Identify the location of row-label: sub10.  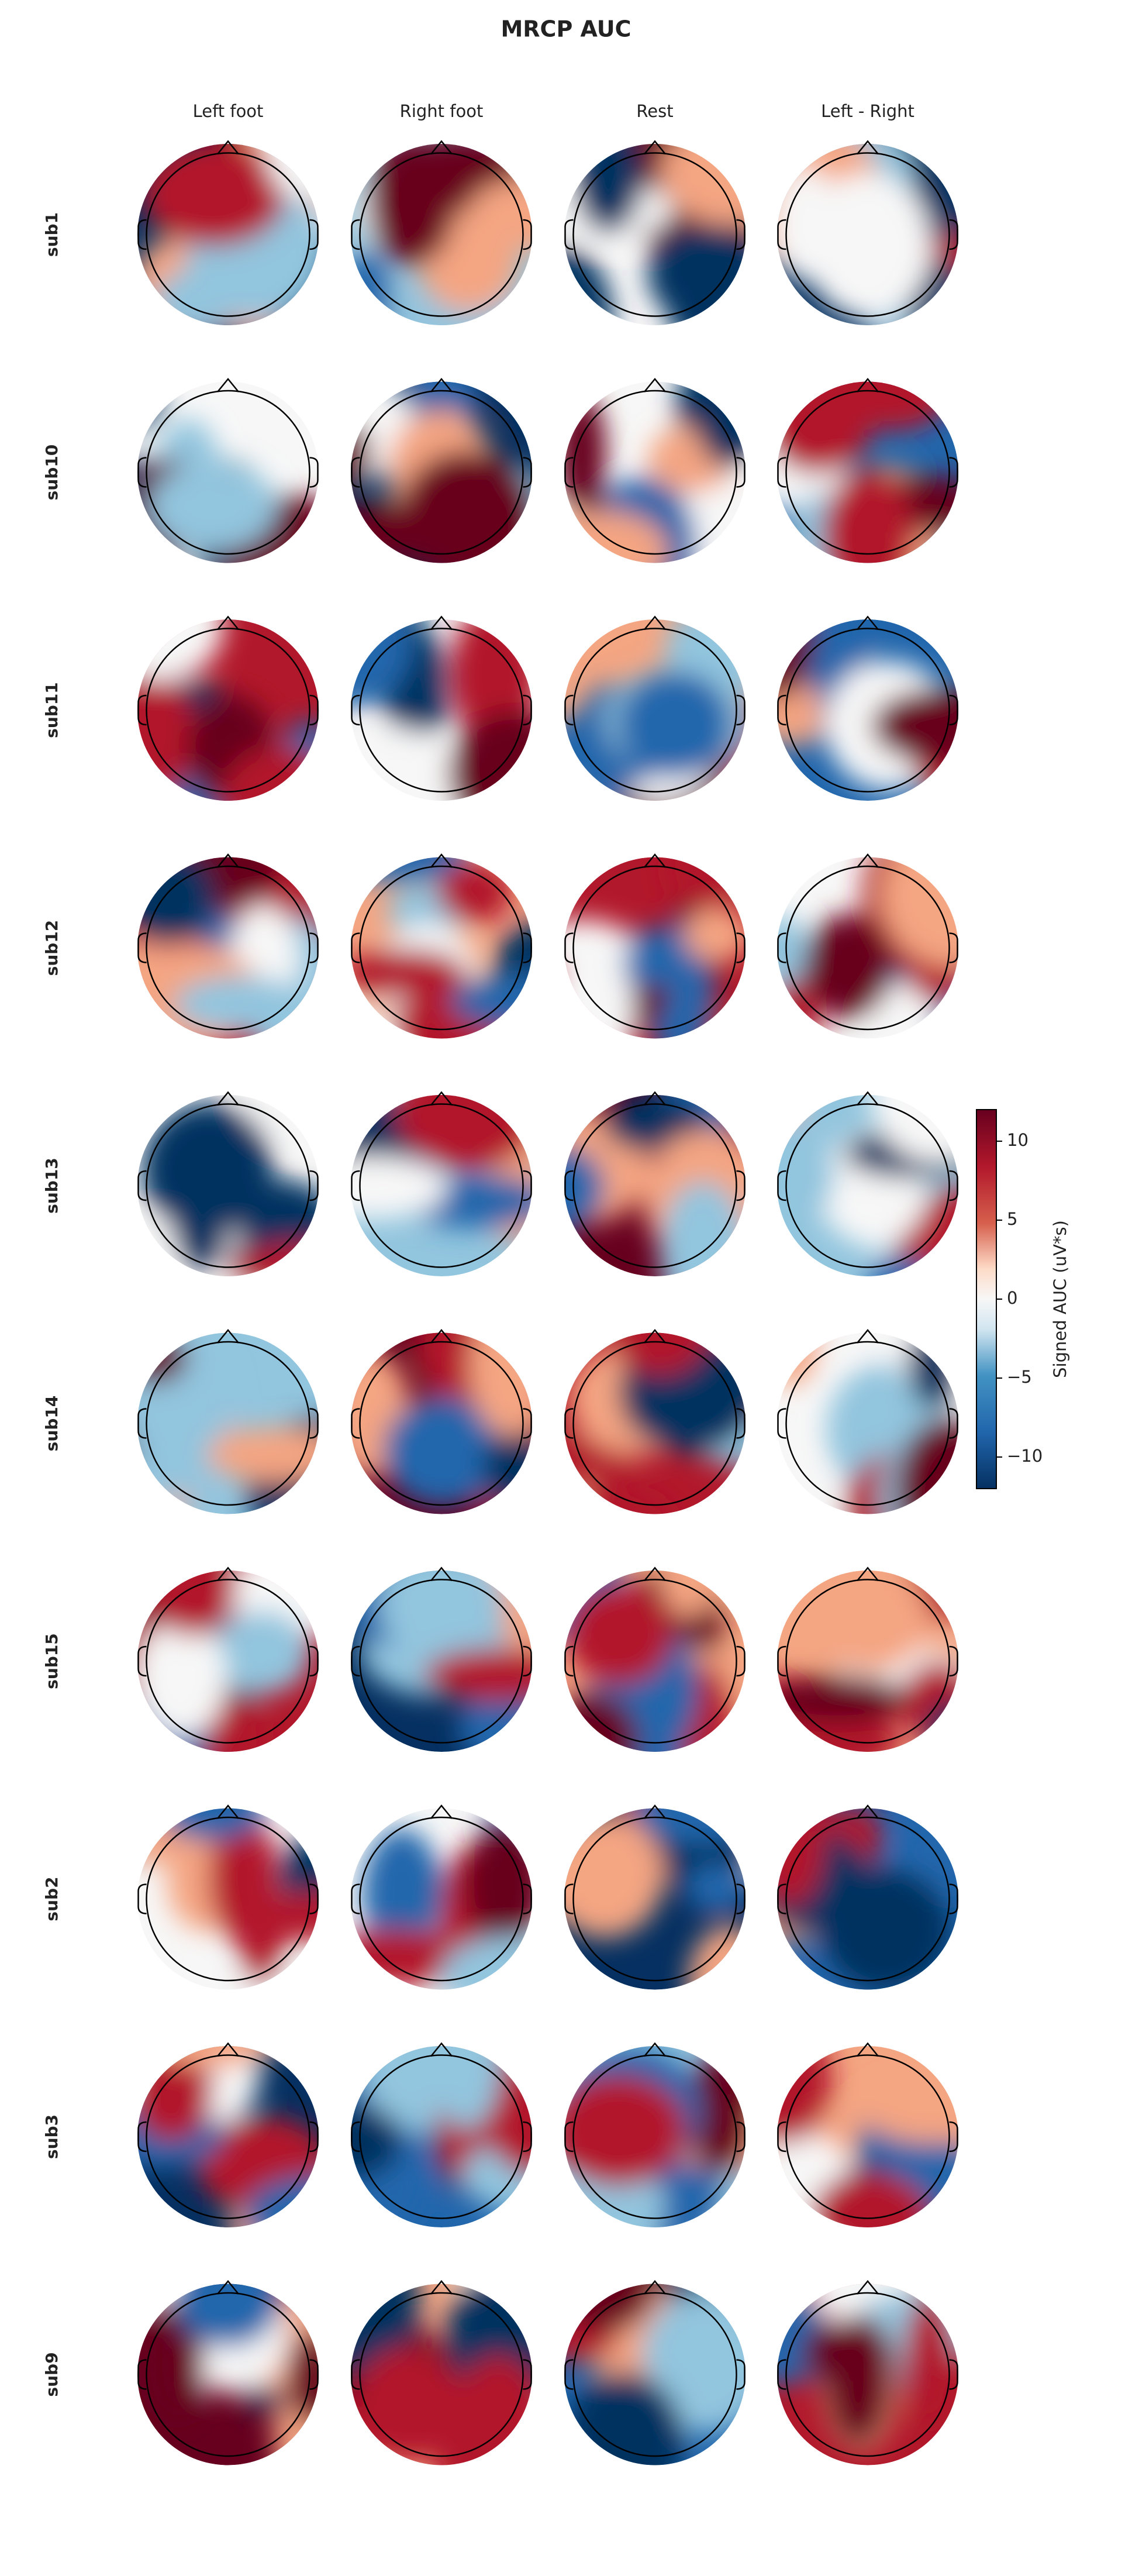
(51, 473).